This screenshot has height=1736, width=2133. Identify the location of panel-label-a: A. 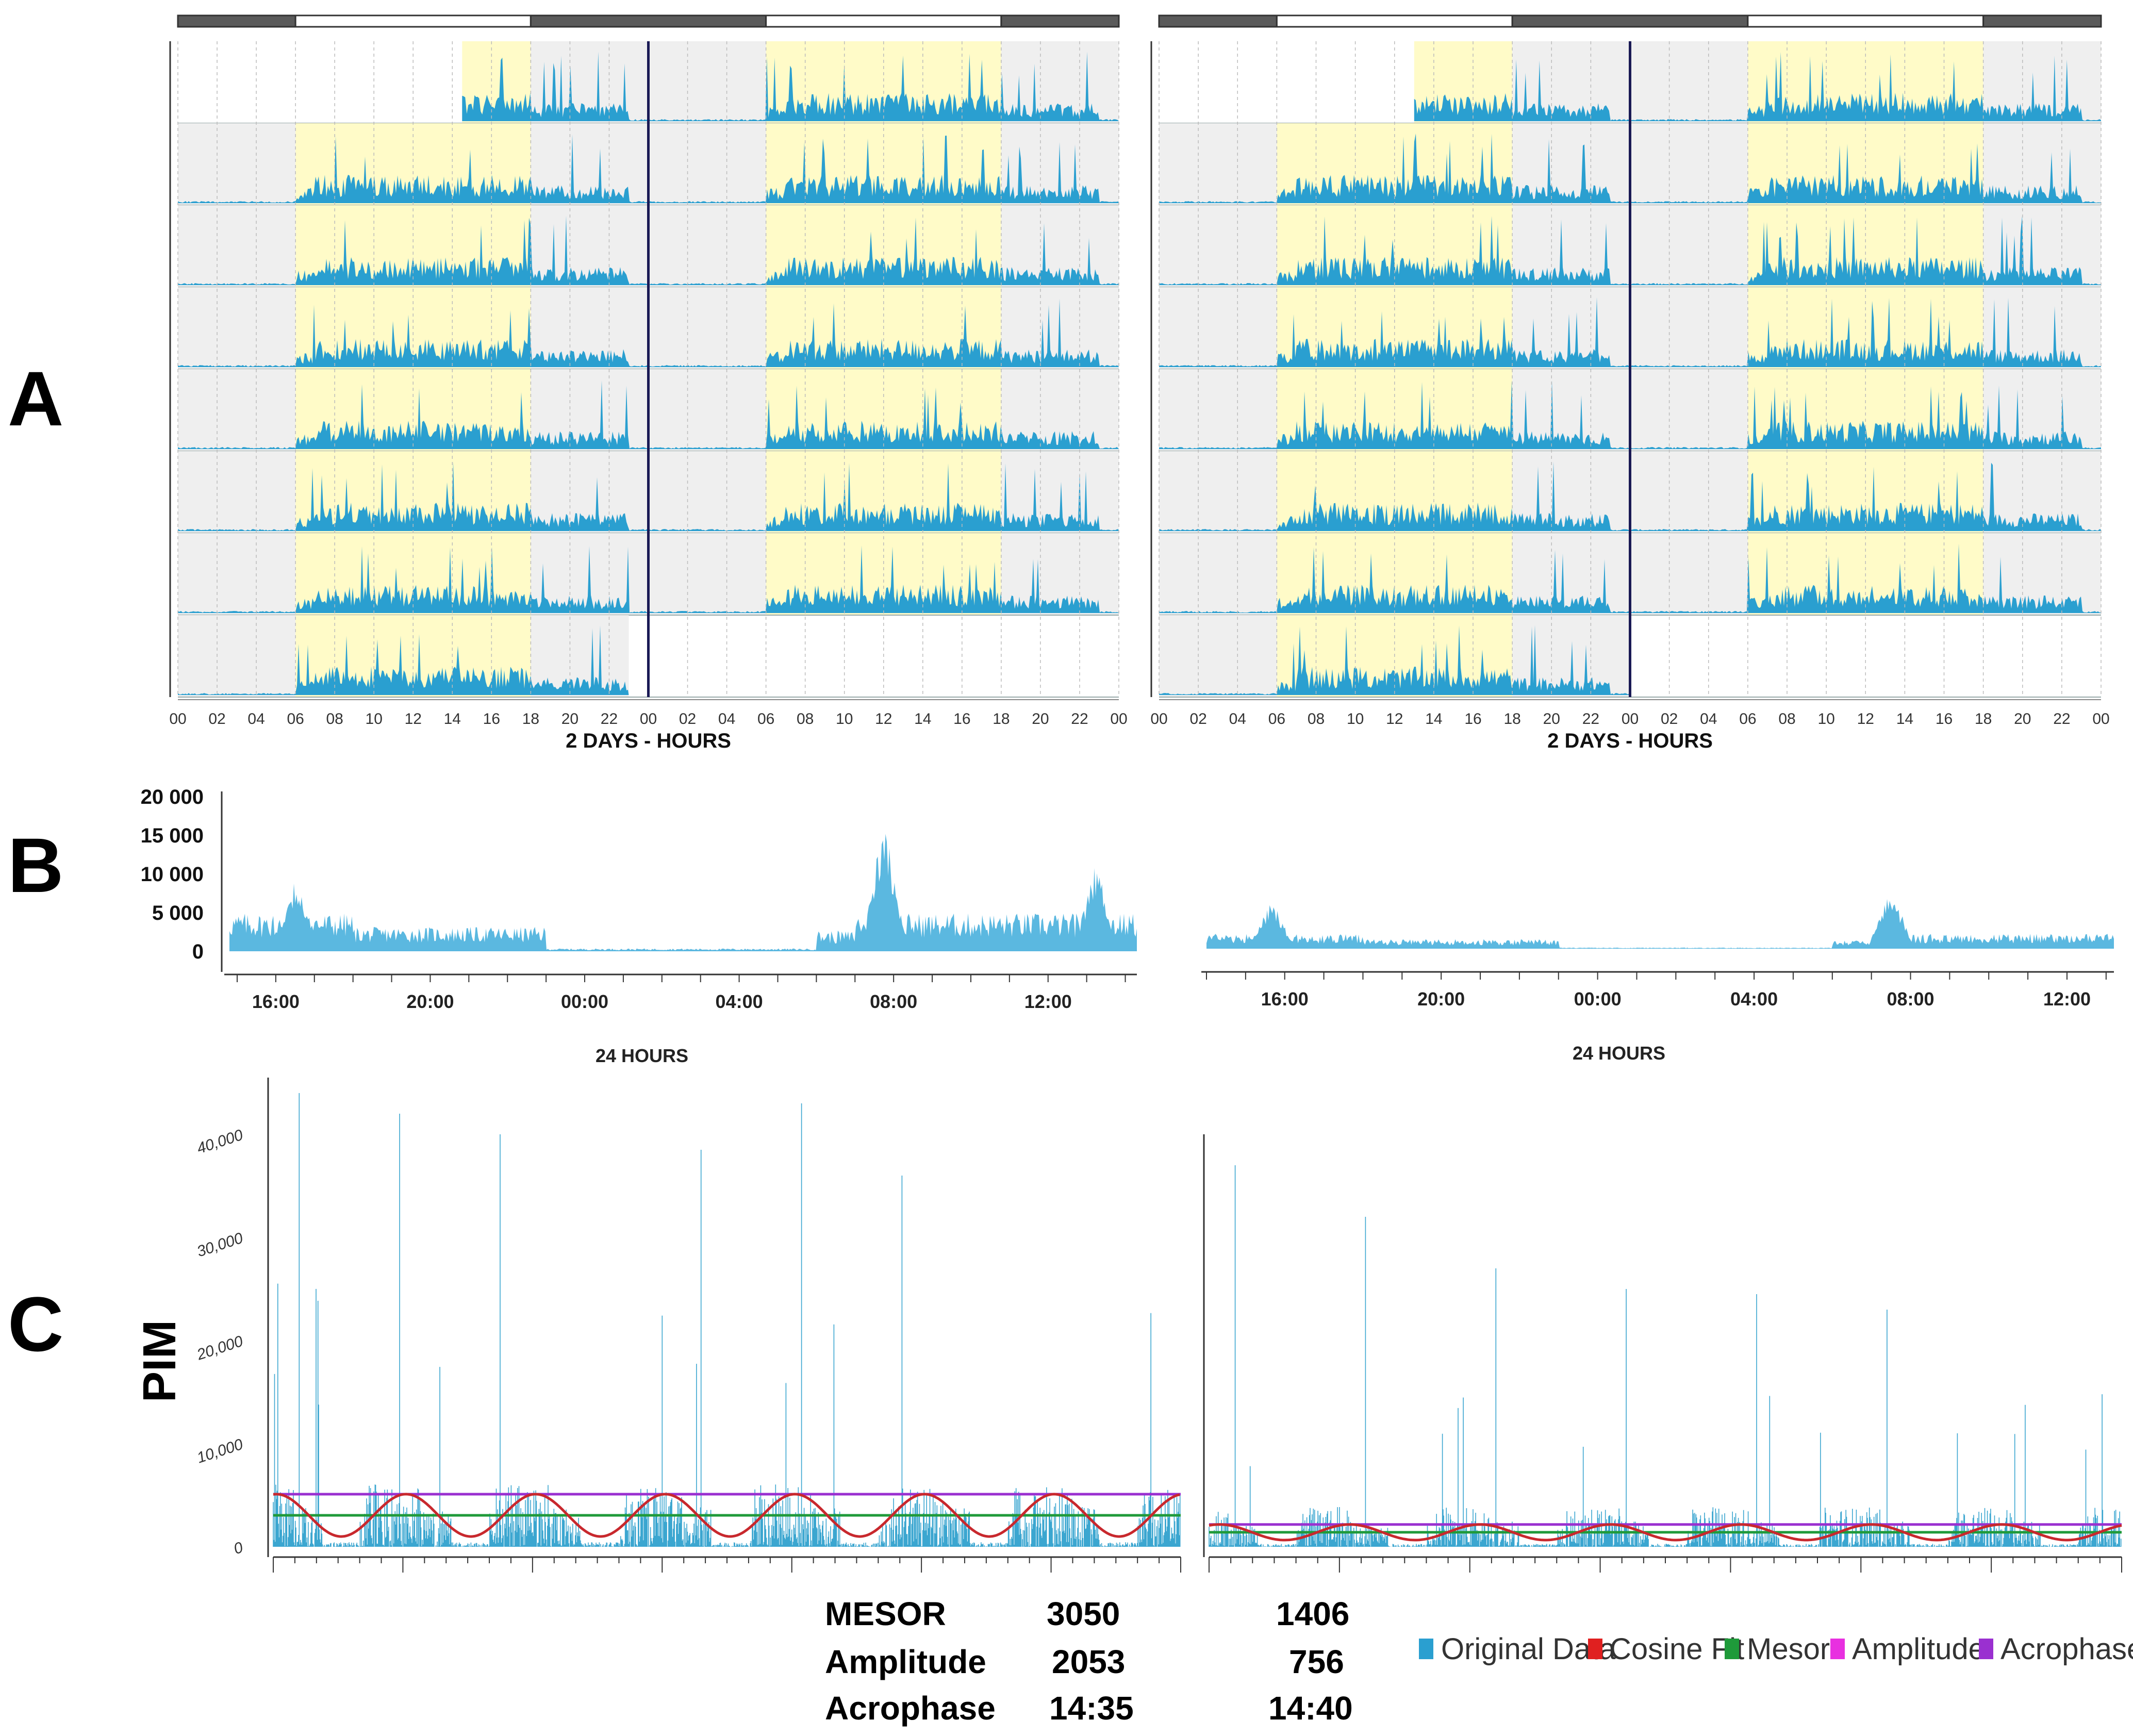
(35, 398).